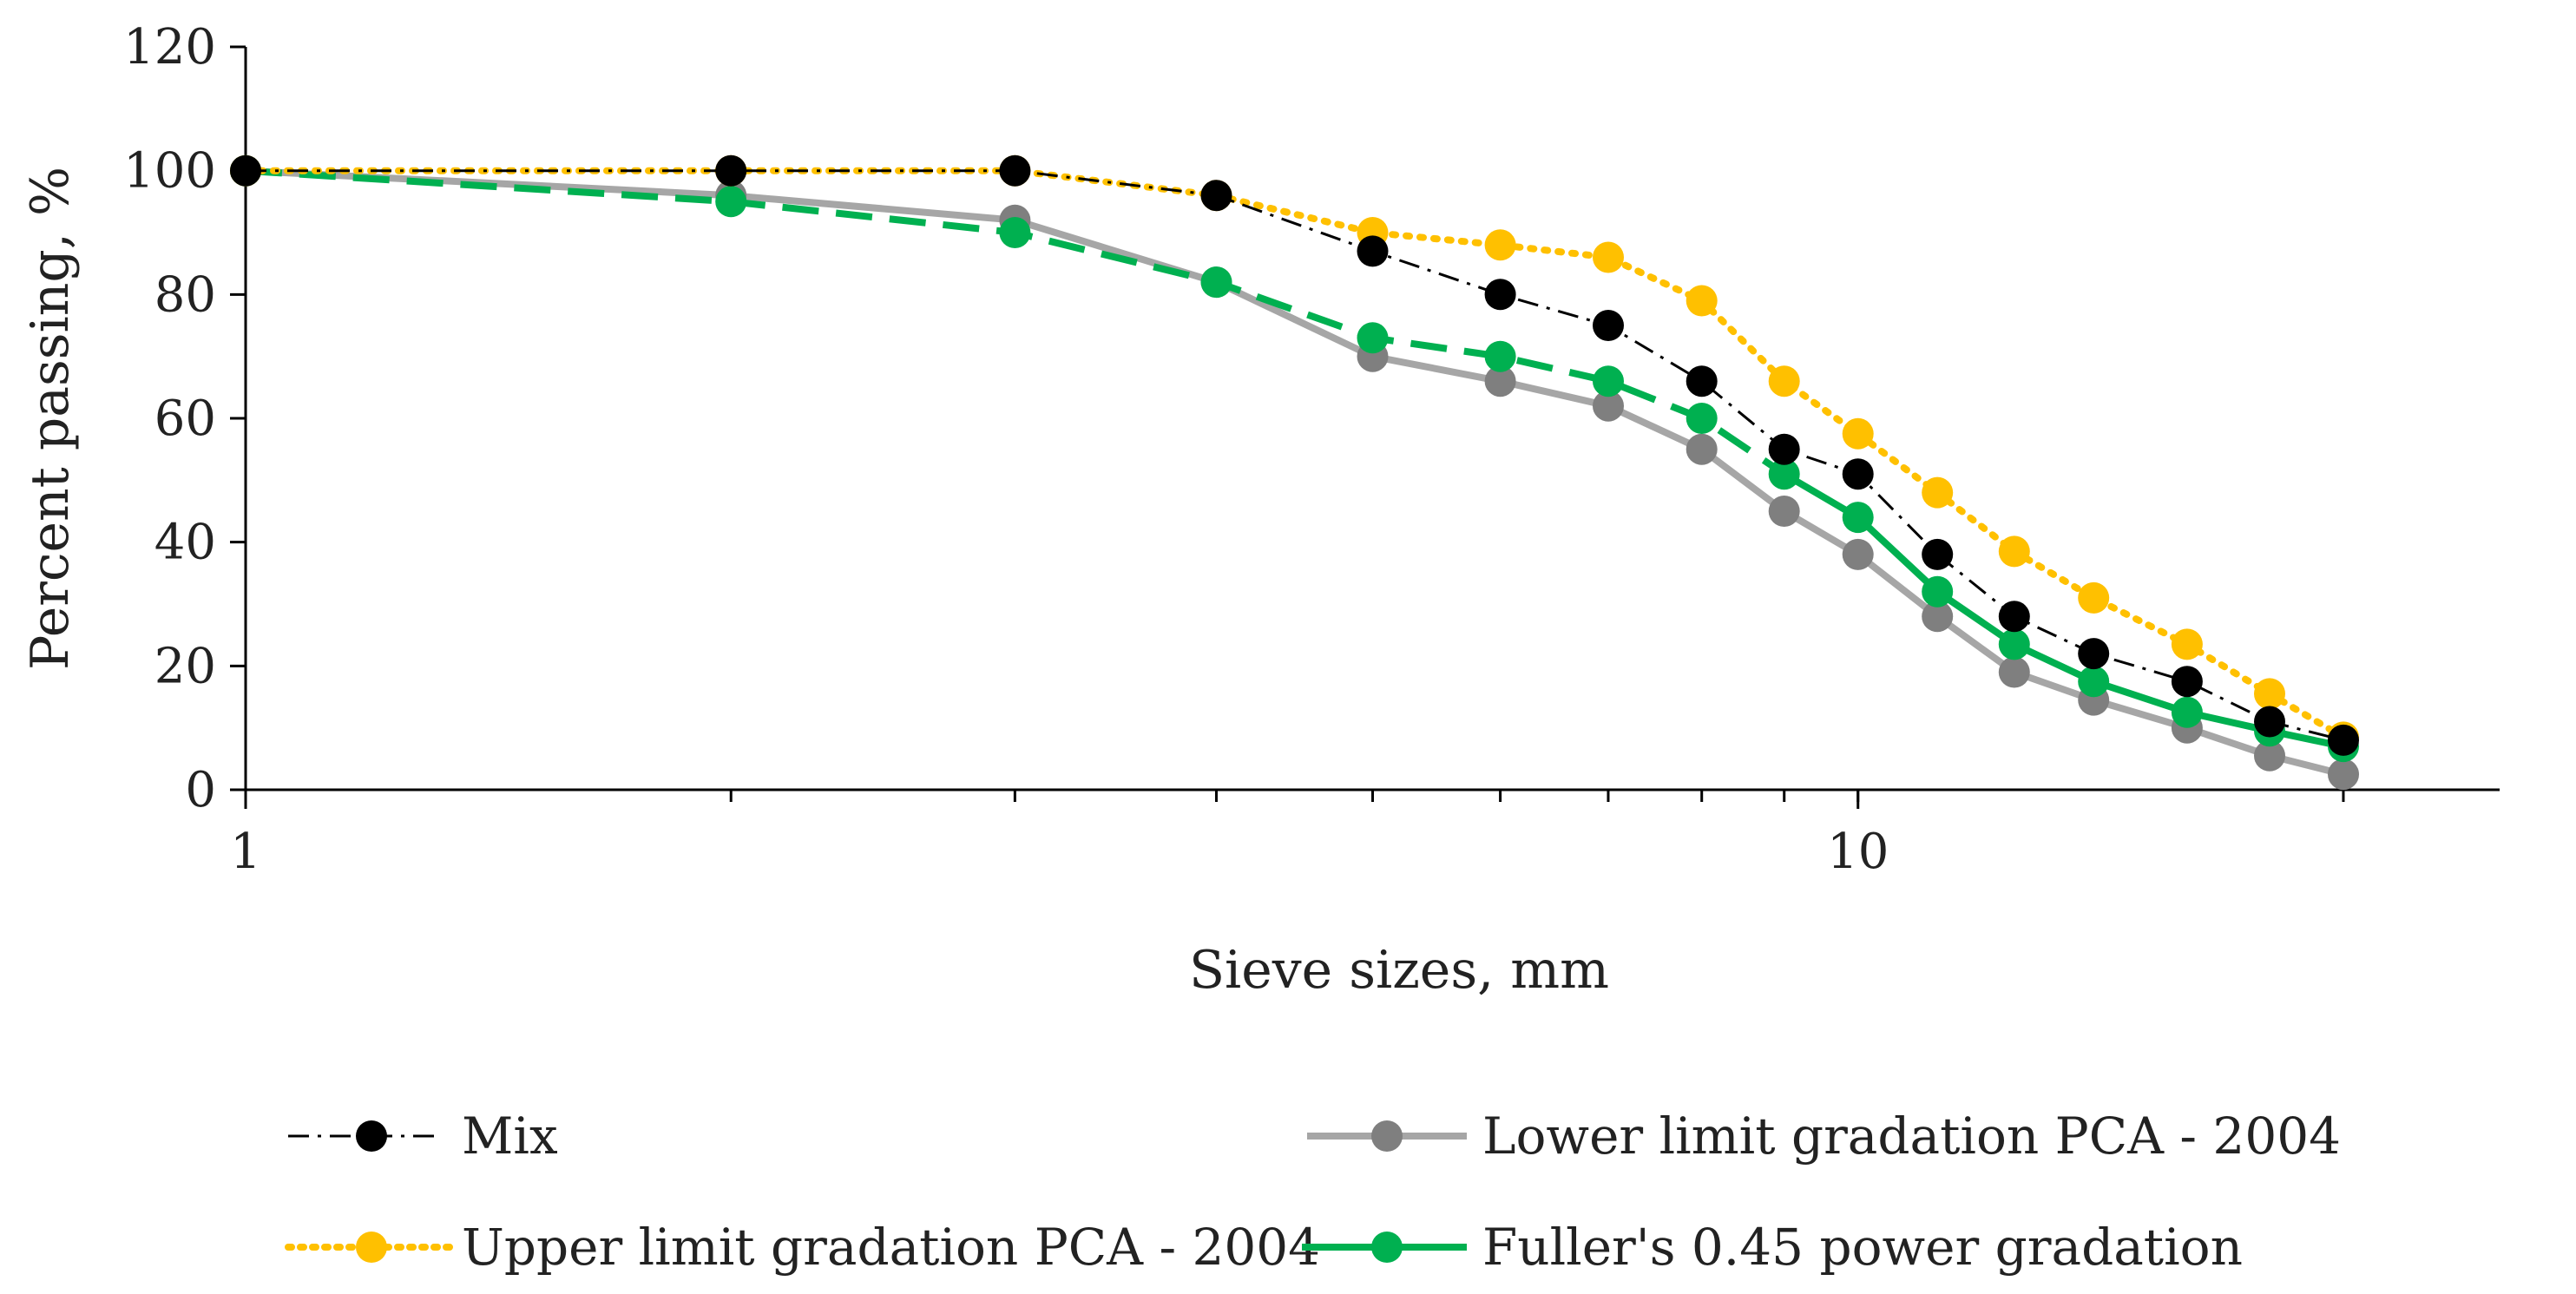  Describe the element at coordinates (1287, 835) in the screenshot. I see `x-ticks: 1 10` at that location.